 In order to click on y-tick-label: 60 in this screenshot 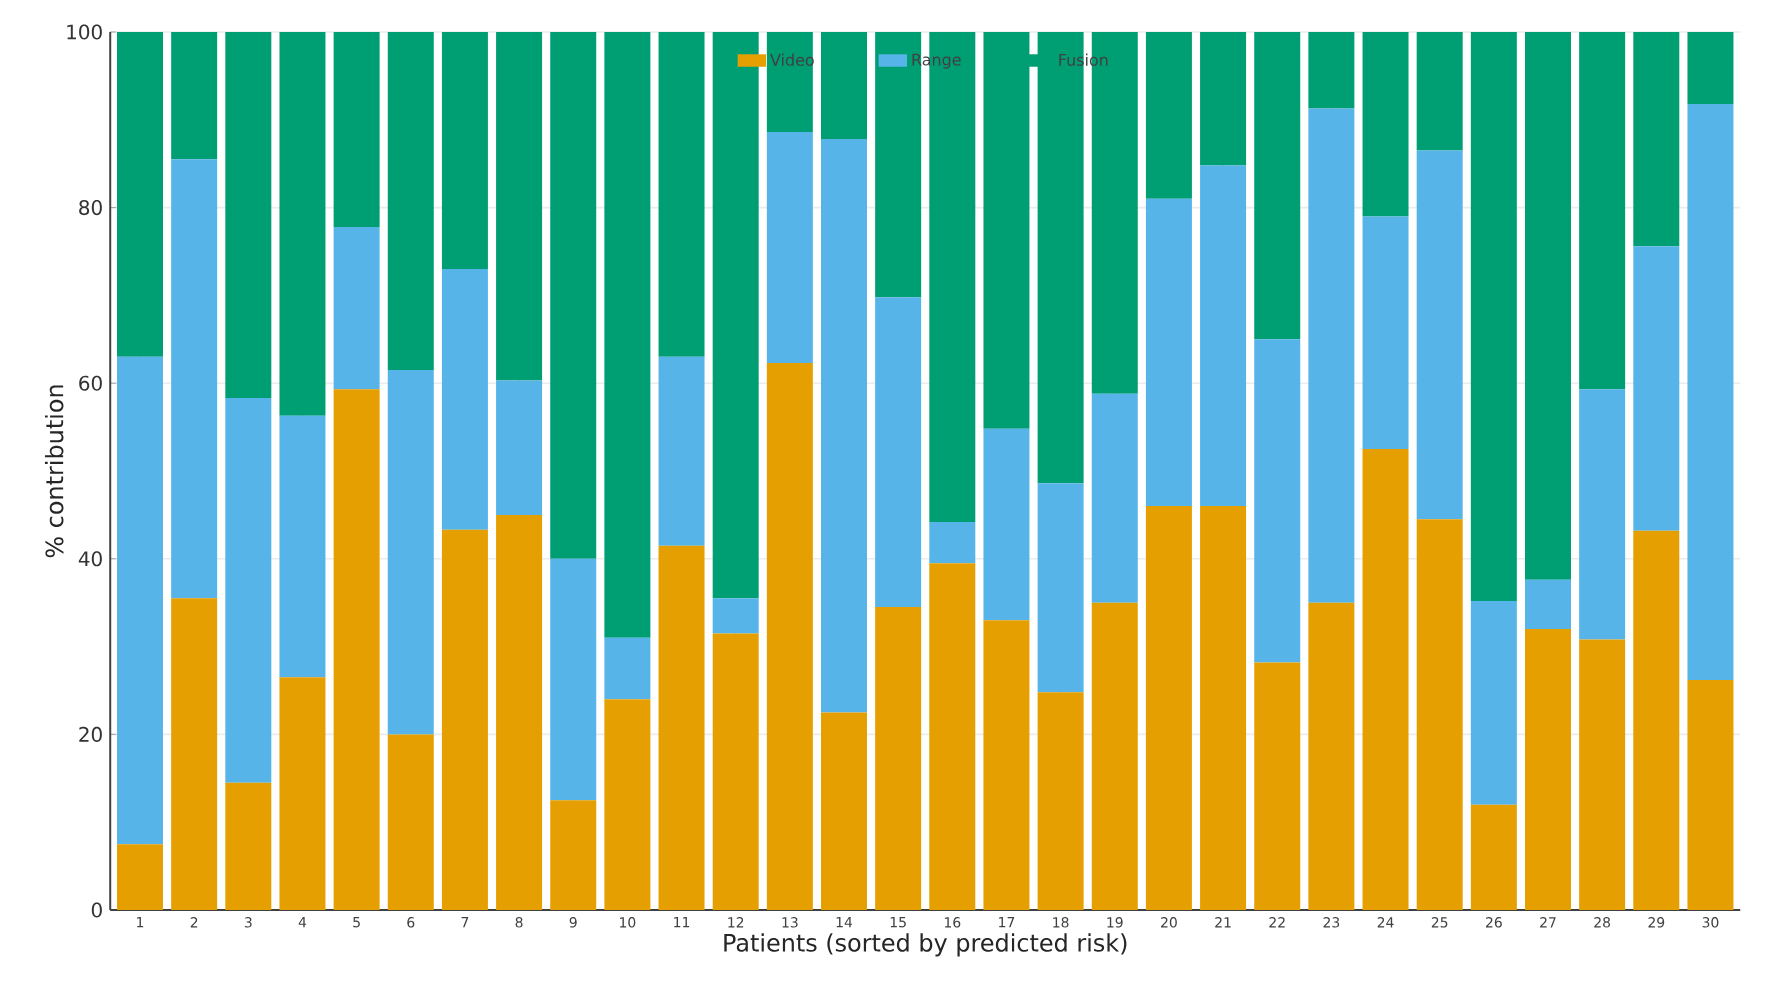, I will do `click(90, 383)`.